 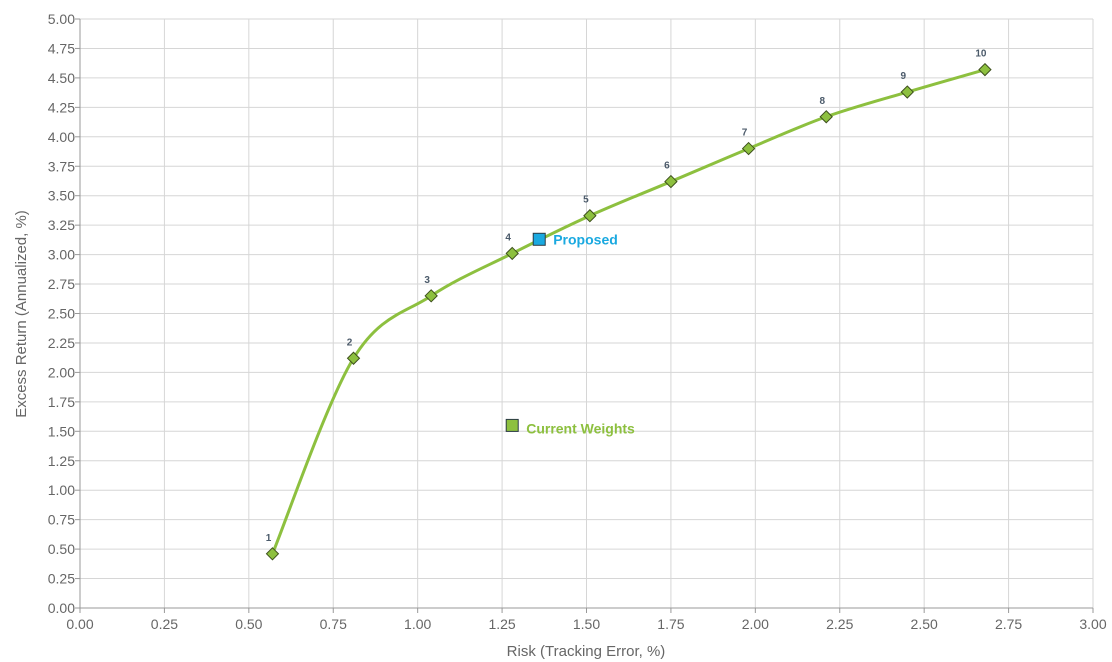 What do you see at coordinates (61, 343) in the screenshot?
I see `y-tick-label: 2.25` at bounding box center [61, 343].